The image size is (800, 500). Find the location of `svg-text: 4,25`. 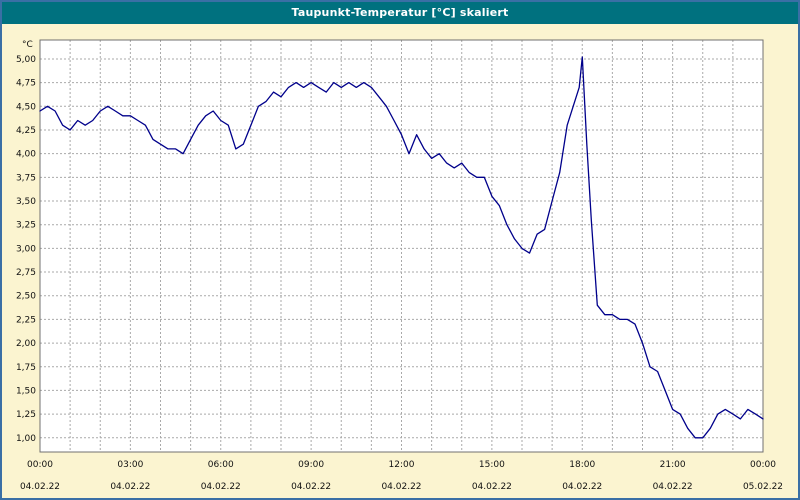

svg-text: 4,25 is located at coordinates (26, 131).